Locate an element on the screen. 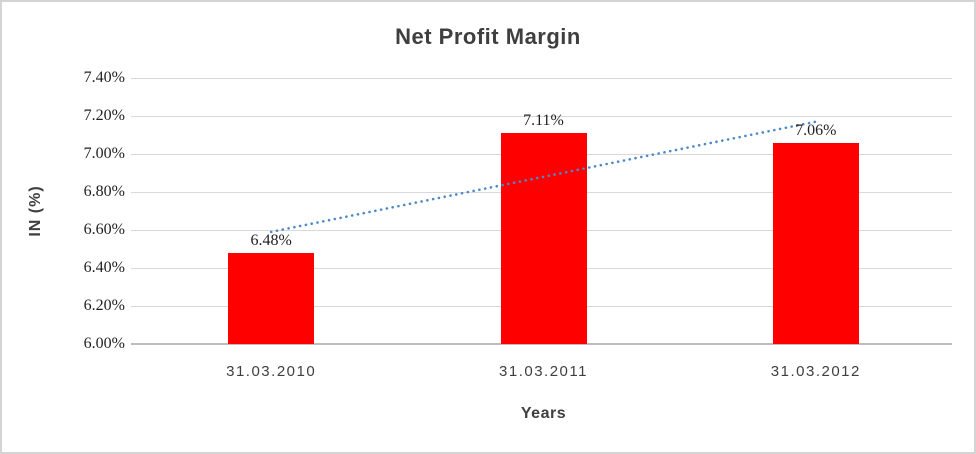 The image size is (976, 454). data-label: 7.06% is located at coordinates (816, 130).